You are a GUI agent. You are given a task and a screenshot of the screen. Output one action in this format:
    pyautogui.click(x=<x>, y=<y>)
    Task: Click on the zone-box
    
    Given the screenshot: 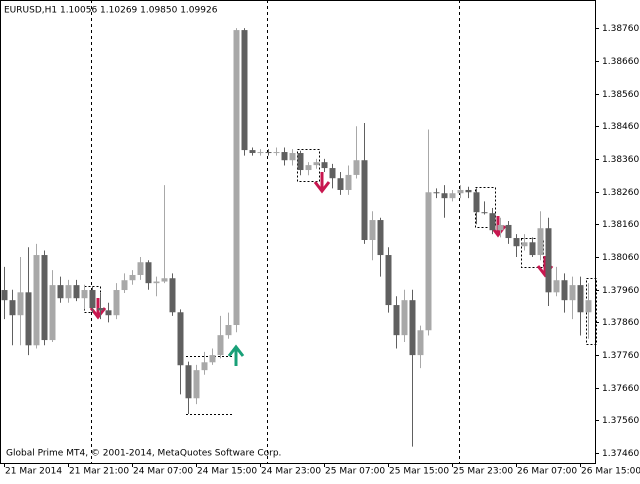 What is the action you would take?
    pyautogui.click(x=591, y=311)
    